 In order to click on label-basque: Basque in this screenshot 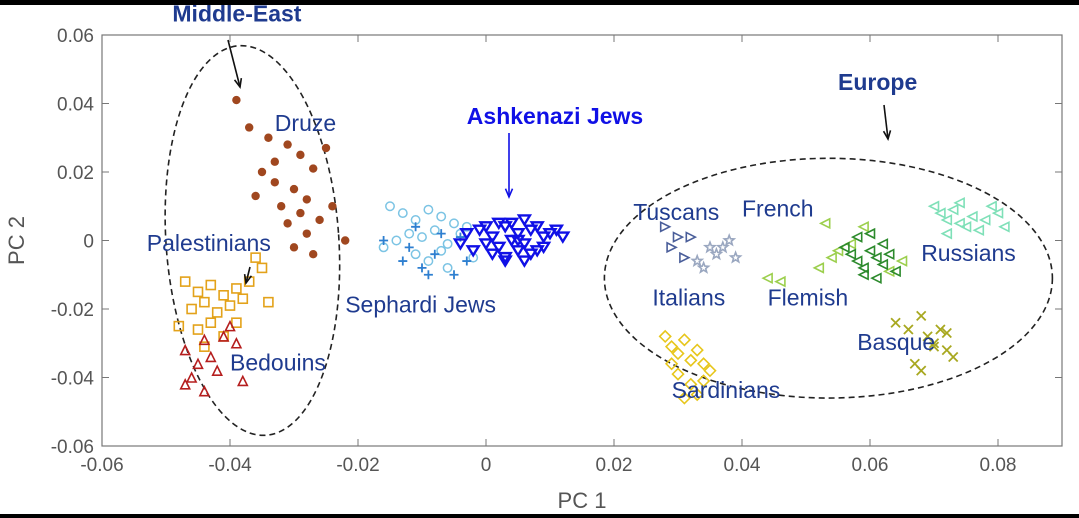, I will do `click(896, 342)`.